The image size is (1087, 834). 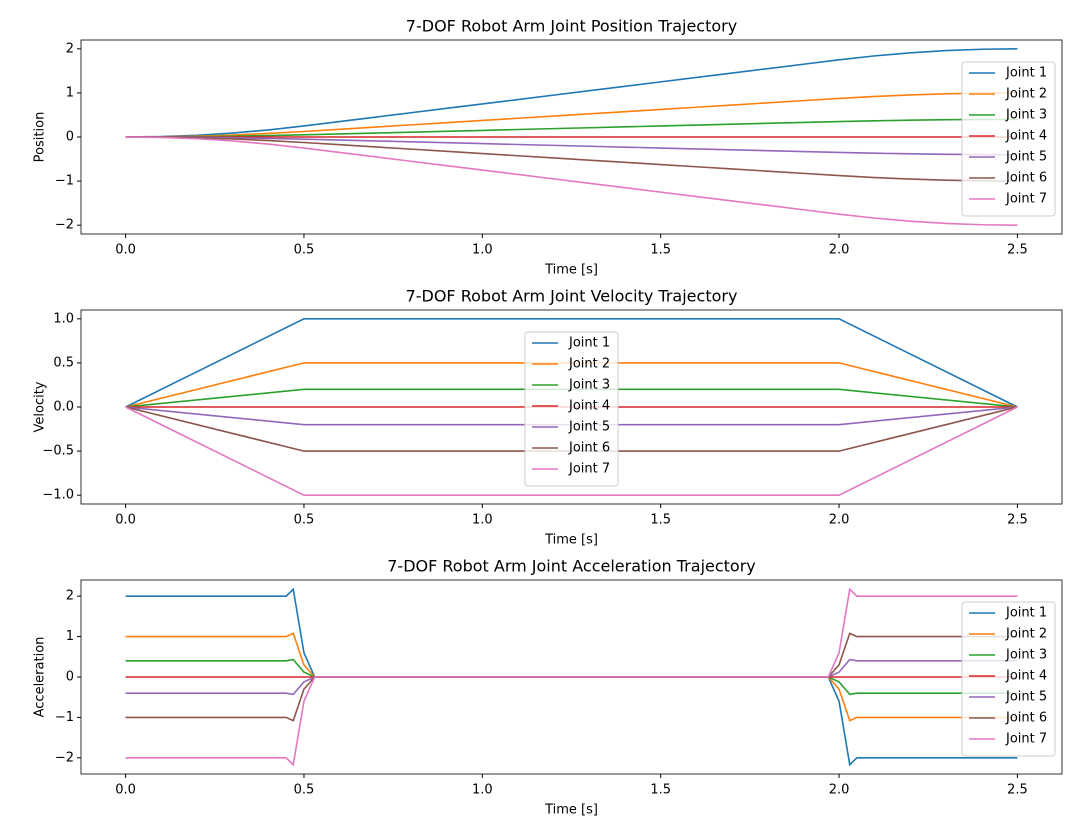 I want to click on y-tick-label: −0.5, so click(x=58, y=451).